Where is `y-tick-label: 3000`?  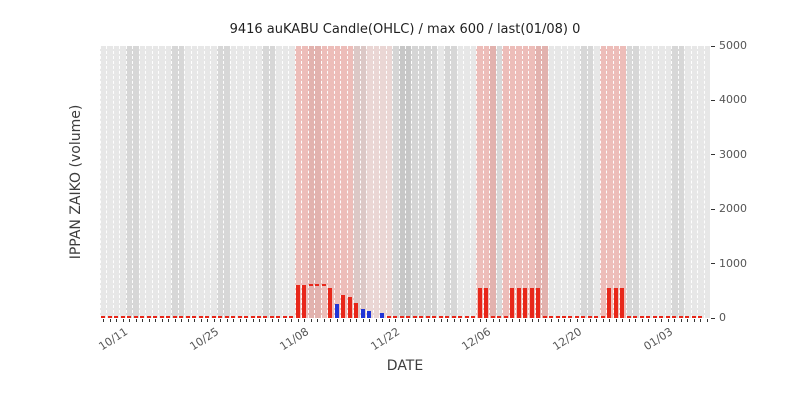 y-tick-label: 3000 is located at coordinates (733, 154).